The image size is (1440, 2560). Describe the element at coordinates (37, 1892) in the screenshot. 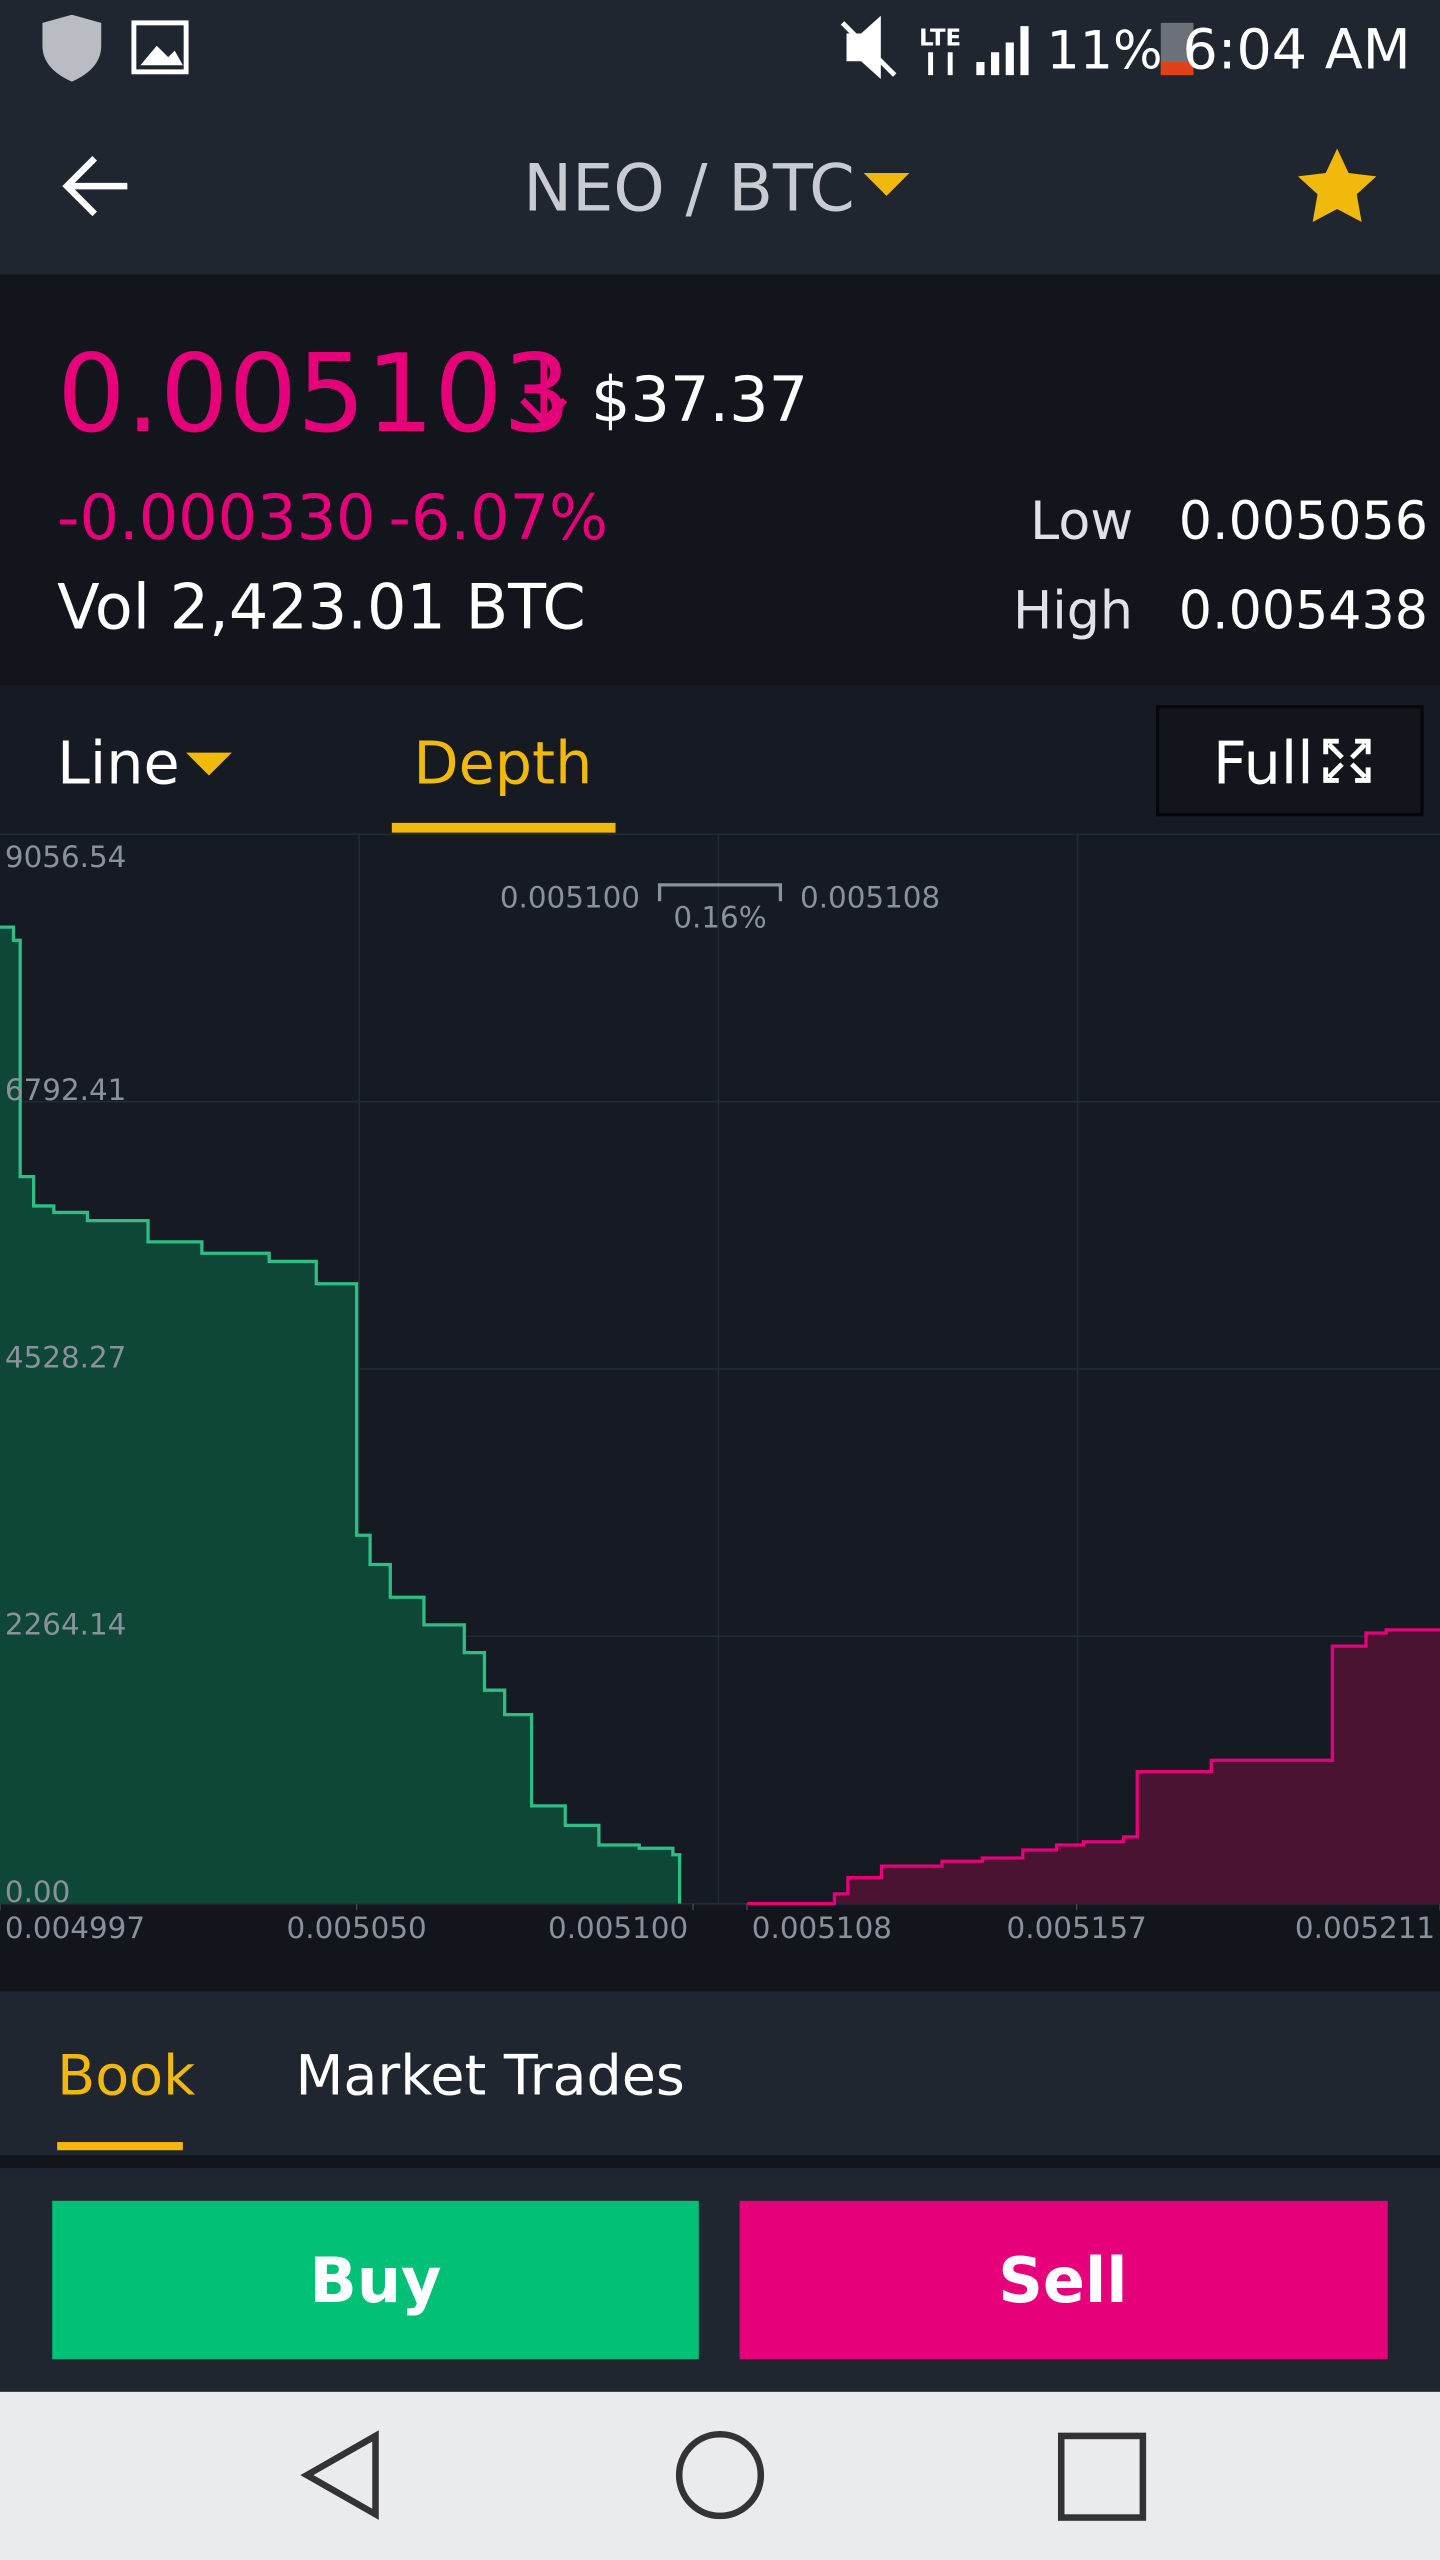

I see `y-tick-label: 0.00` at that location.